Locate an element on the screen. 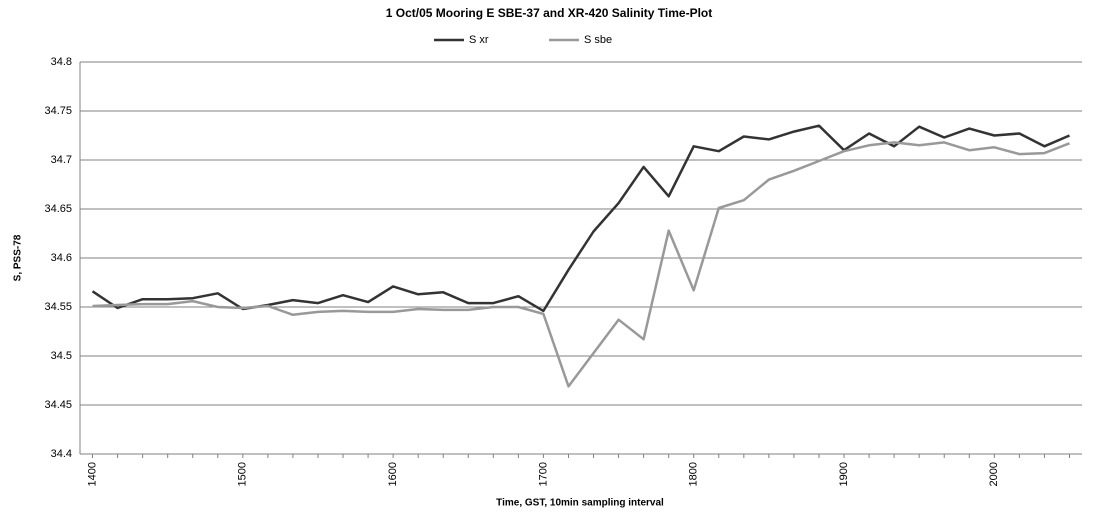 This screenshot has height=516, width=1099. legend-label: S sbe is located at coordinates (598, 40).